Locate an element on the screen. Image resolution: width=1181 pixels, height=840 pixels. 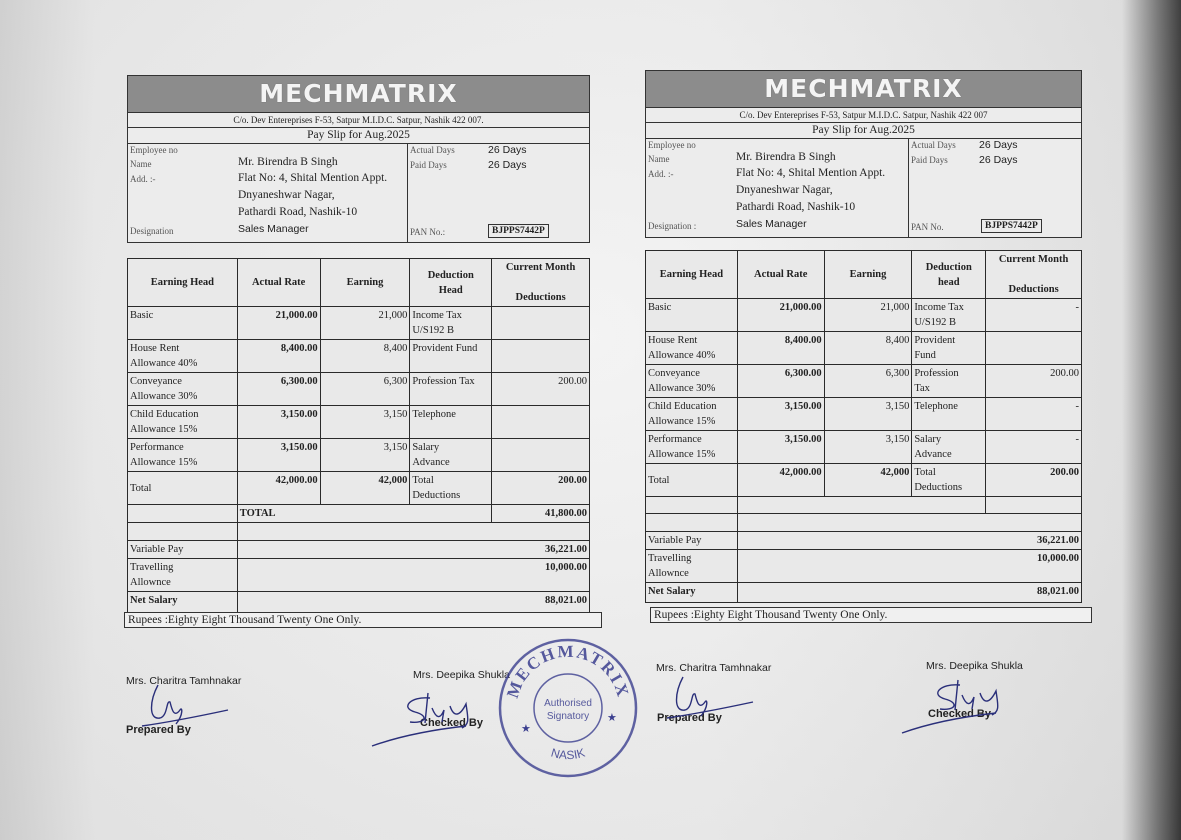
employee-address-line: Pathardi Road, Nashik-10 is located at coordinates (796, 207).